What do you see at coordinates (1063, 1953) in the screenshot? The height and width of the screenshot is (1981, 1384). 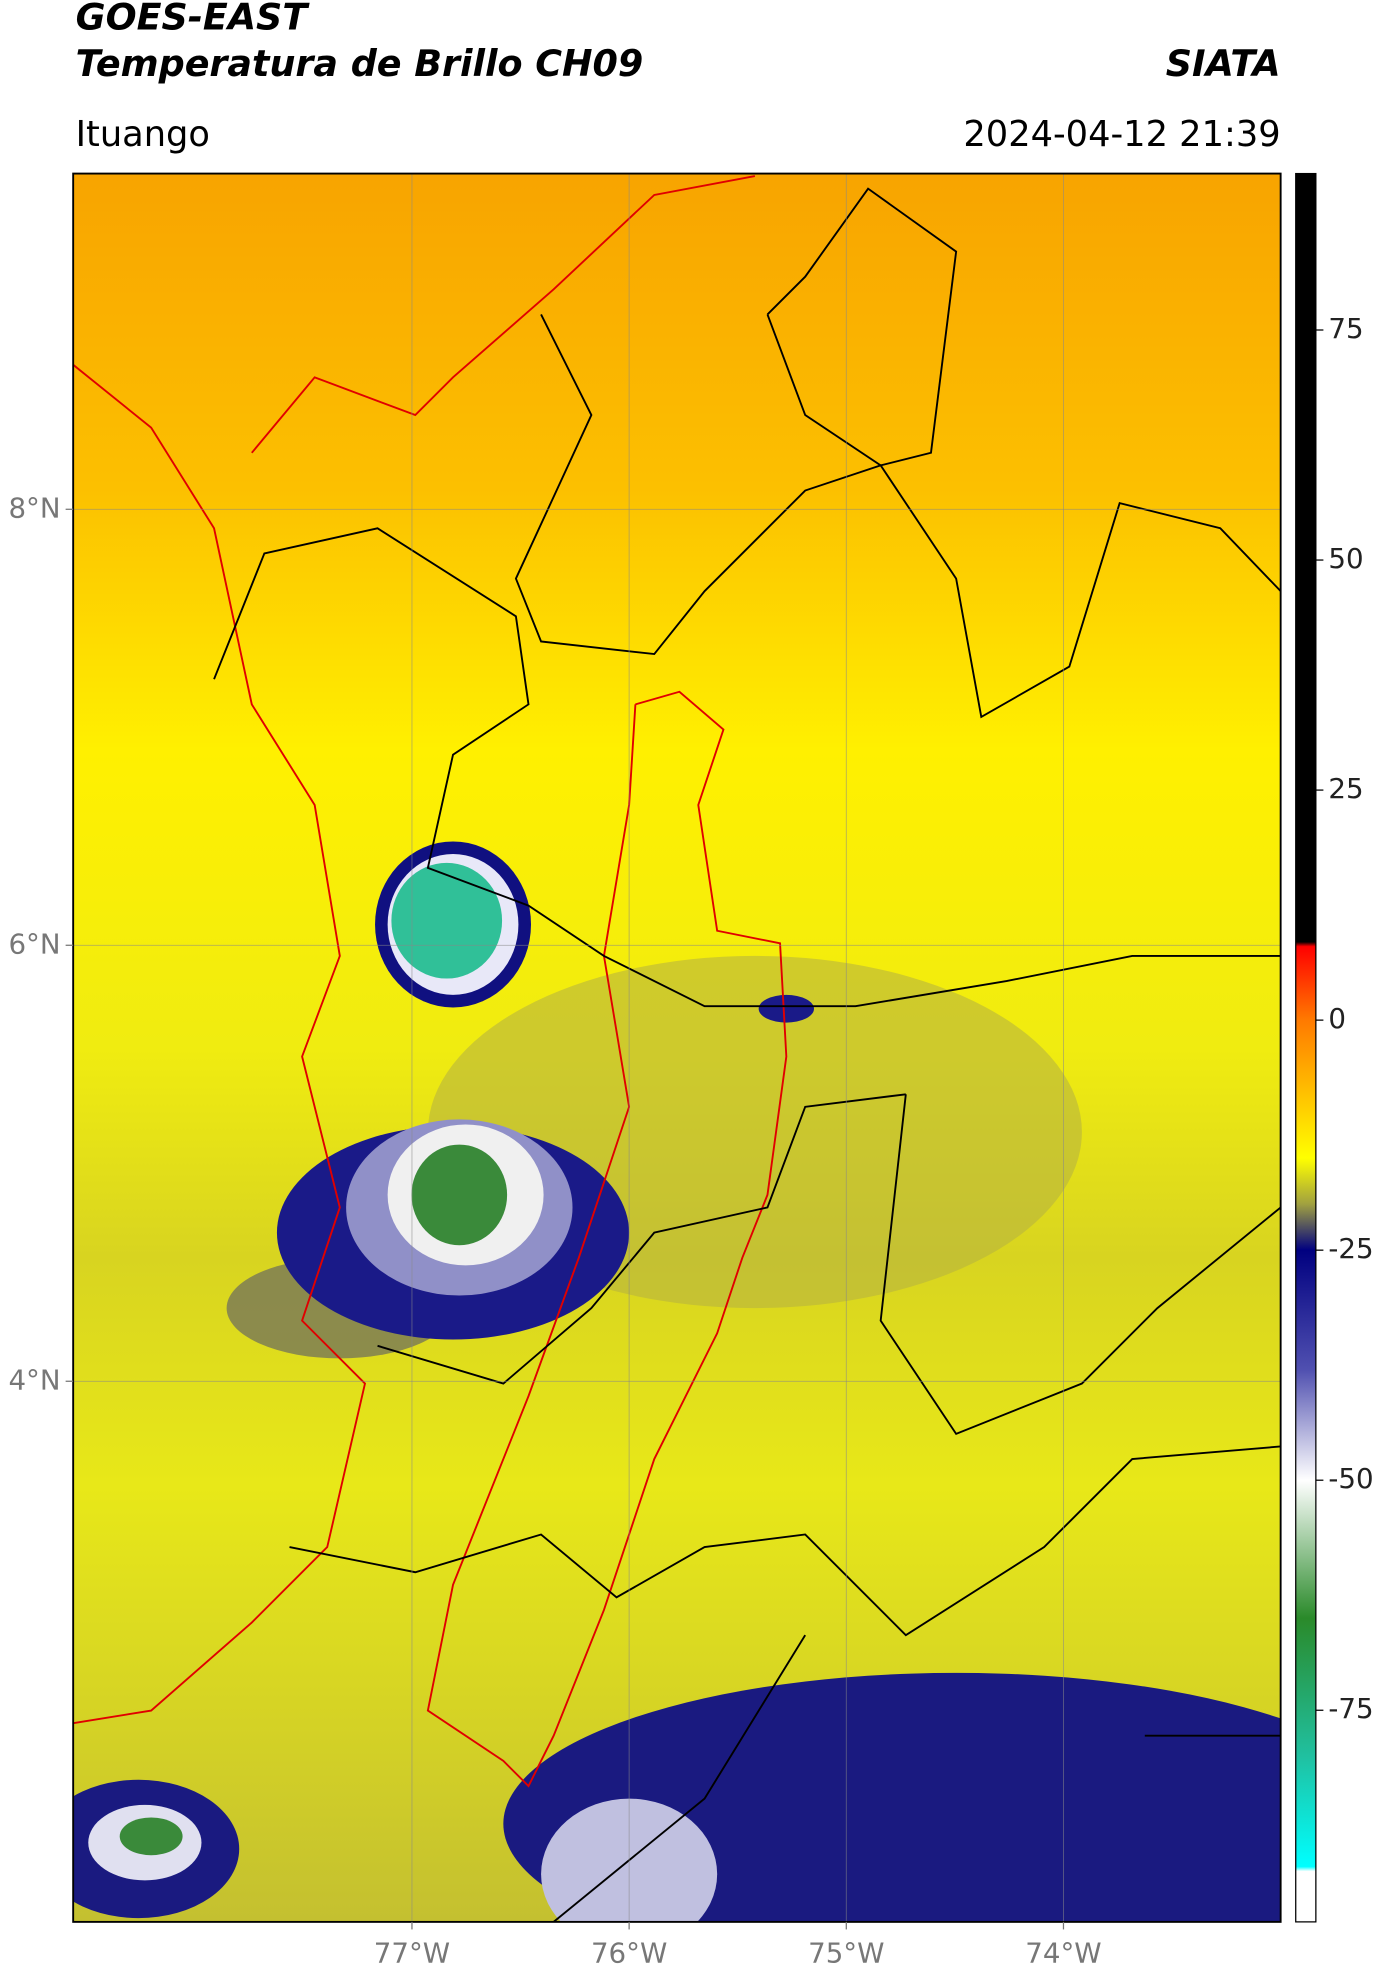 I see `x-tick-label: 74°W` at bounding box center [1063, 1953].